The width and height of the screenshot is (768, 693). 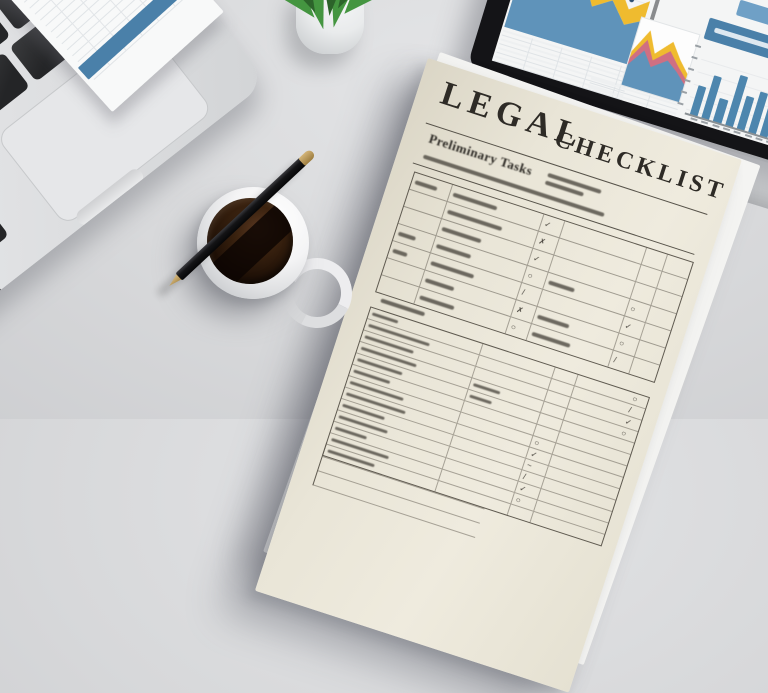 I want to click on laptop-screen, so click(x=629, y=97).